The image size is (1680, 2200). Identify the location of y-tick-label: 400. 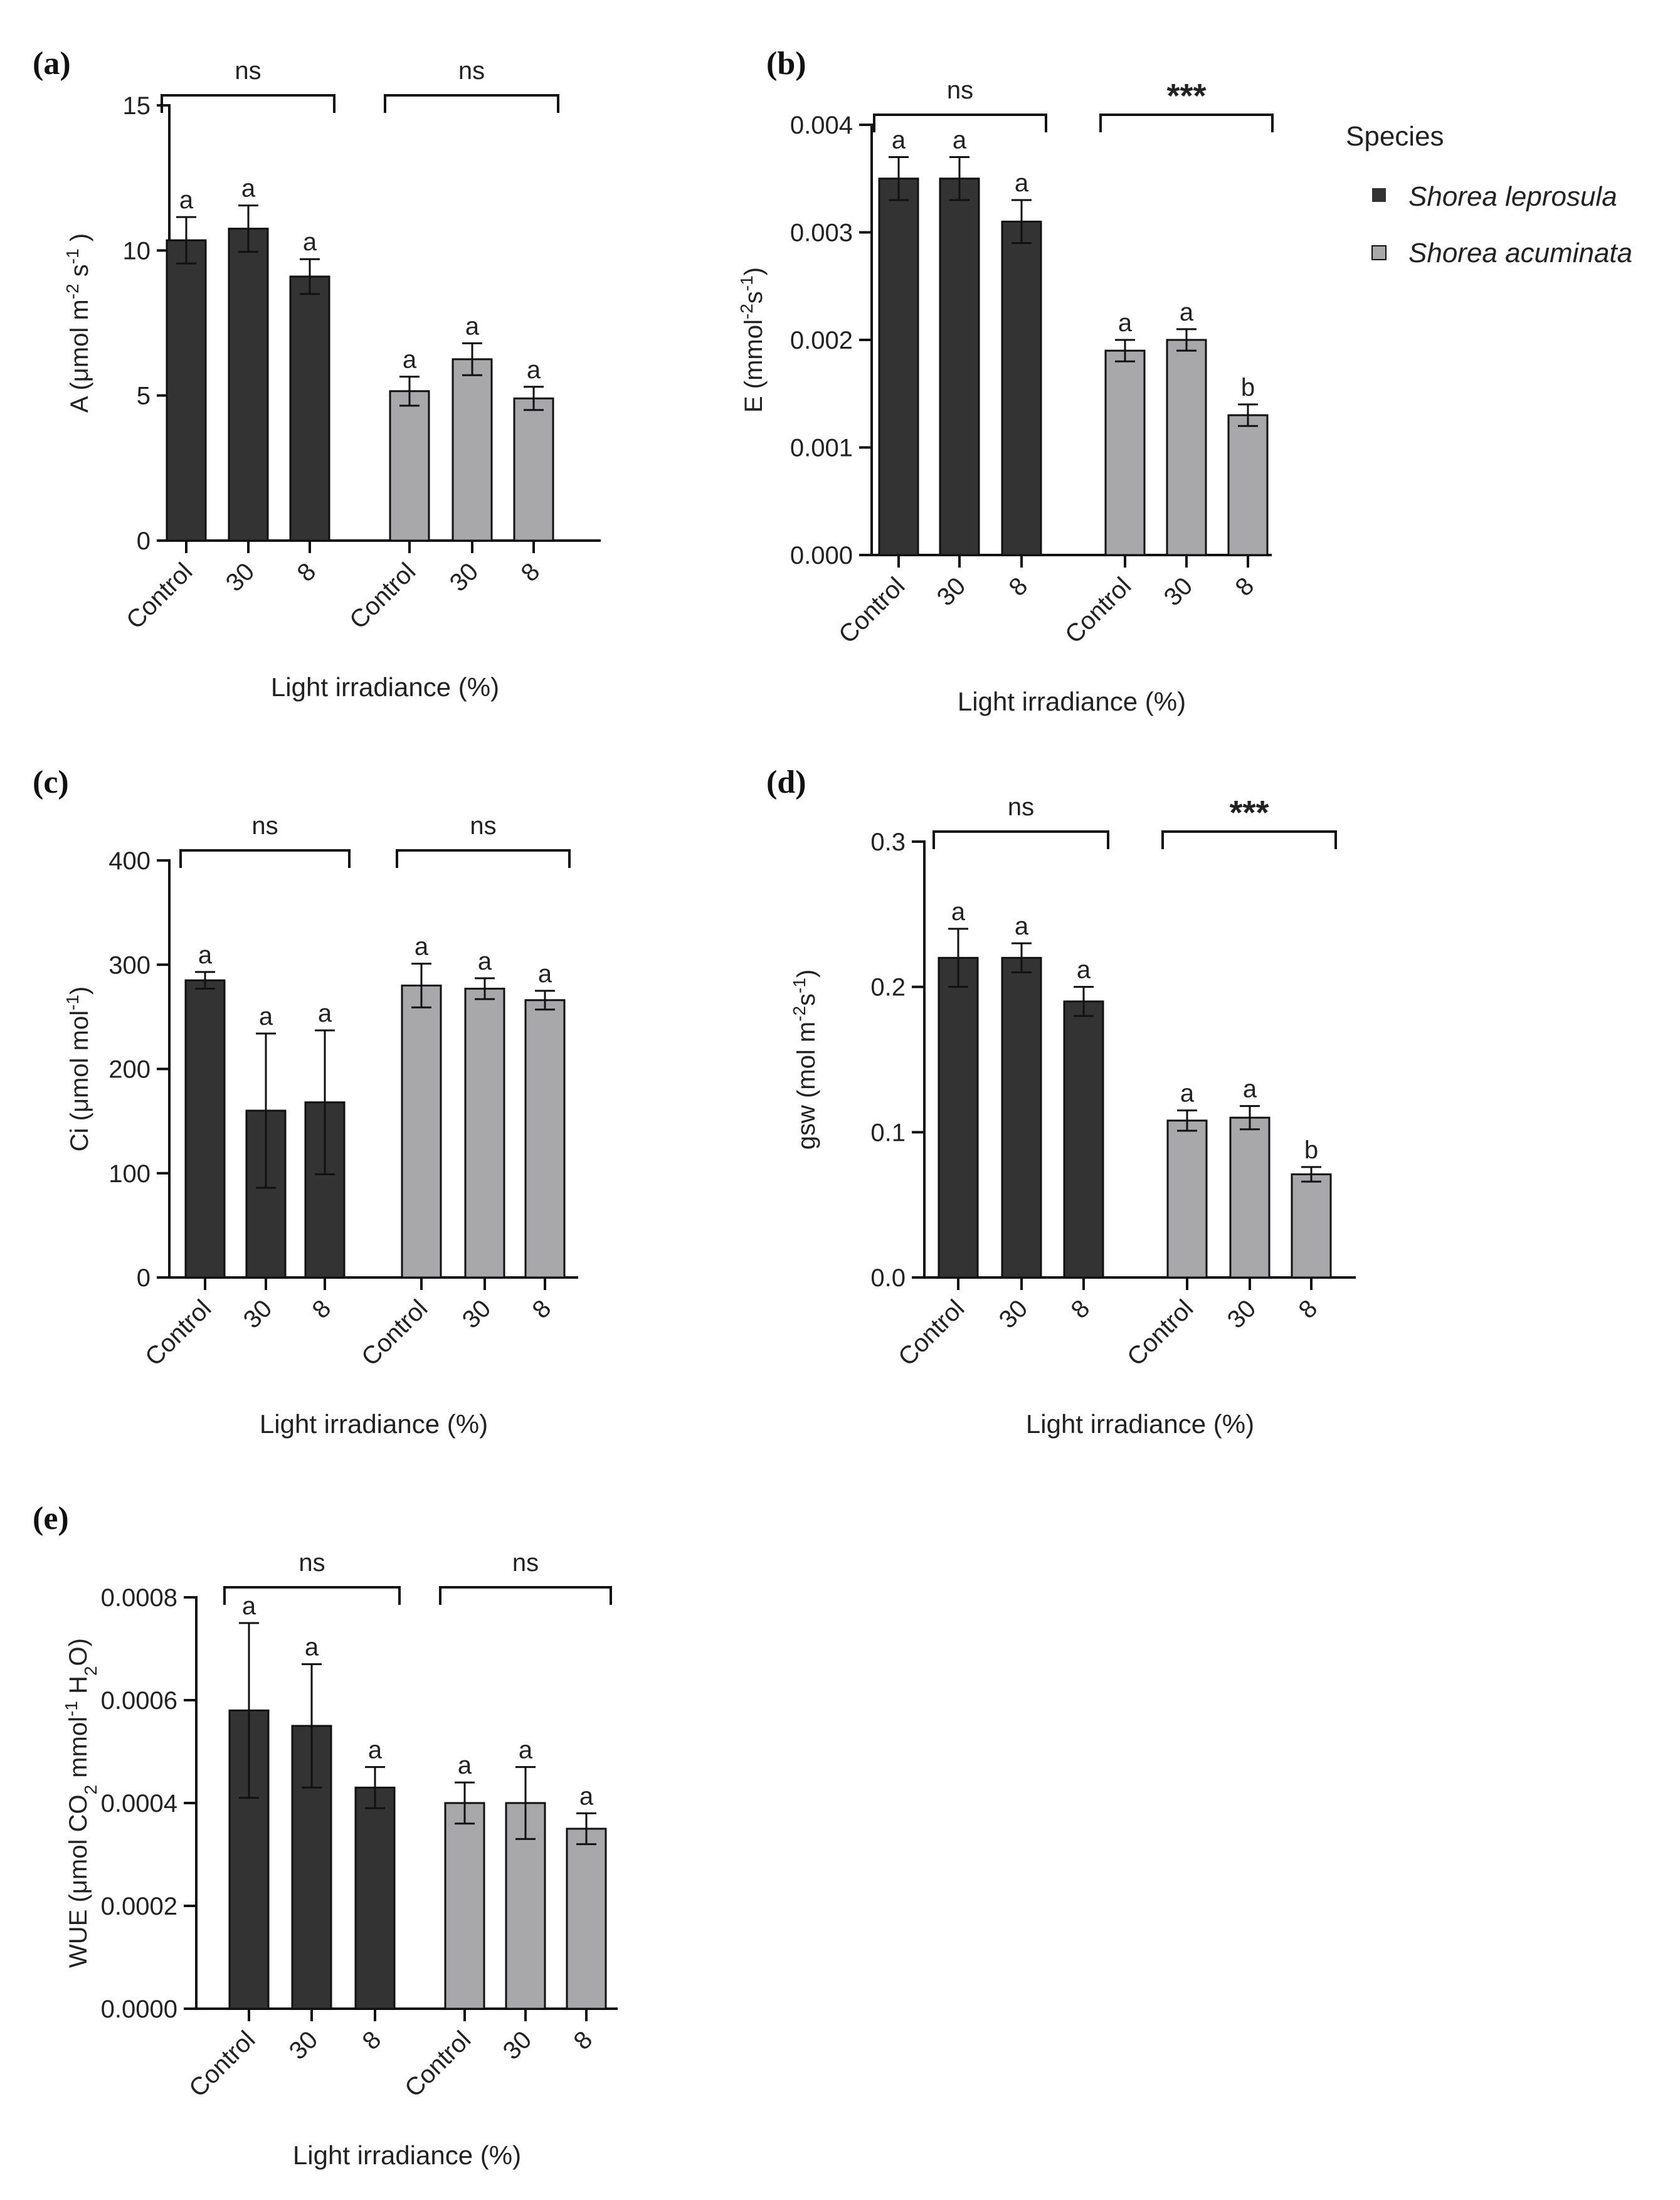
(129, 861).